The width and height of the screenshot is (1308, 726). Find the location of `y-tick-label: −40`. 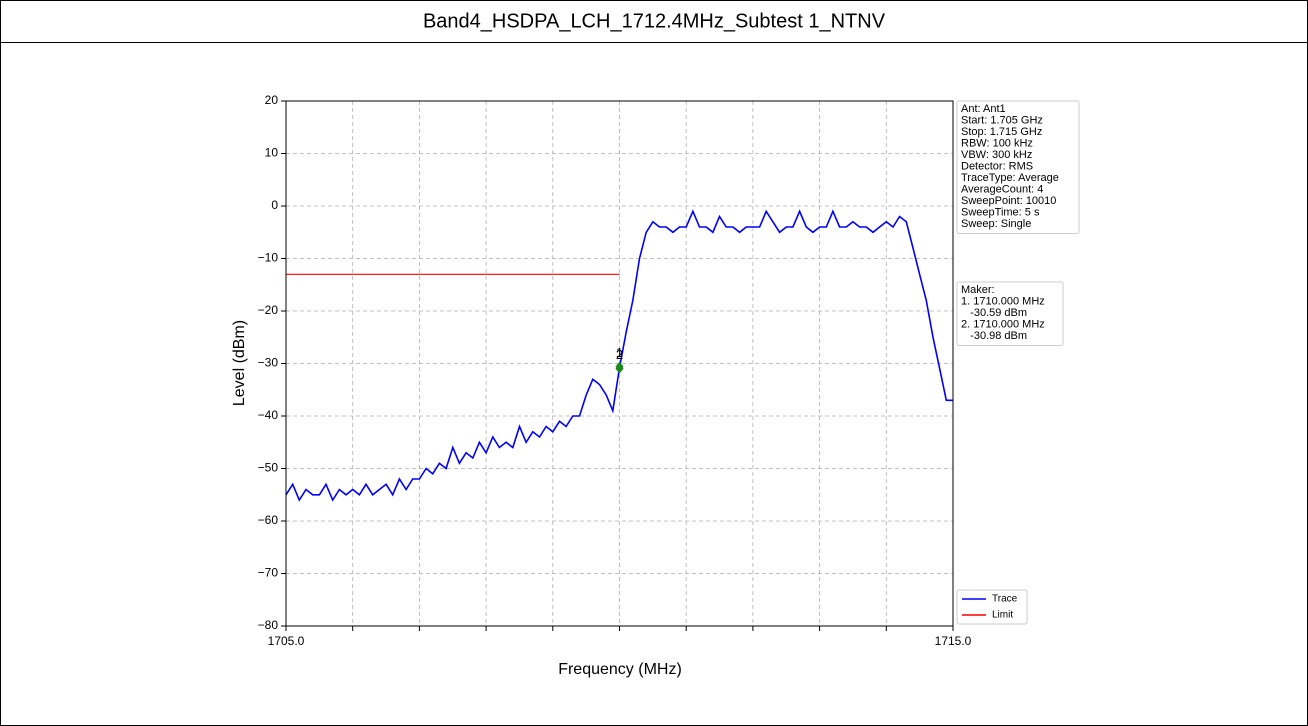

y-tick-label: −40 is located at coordinates (268, 415).